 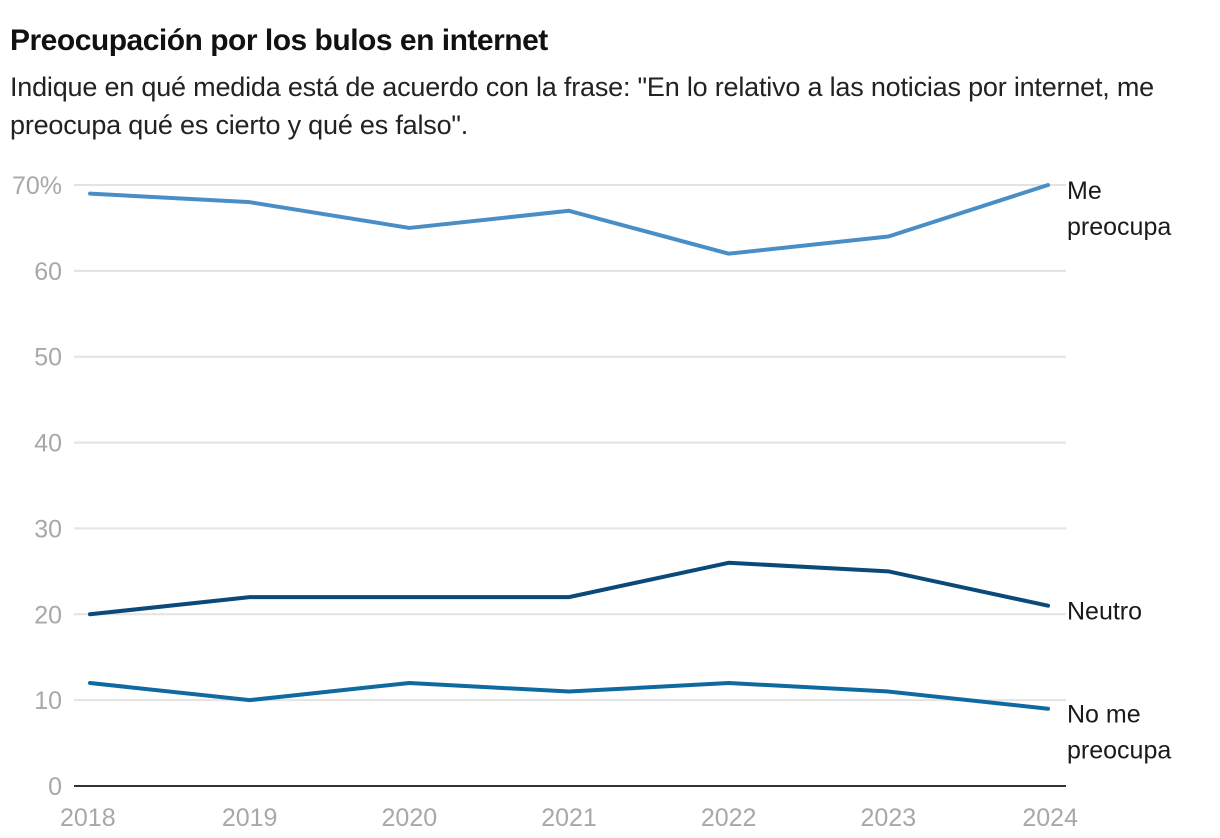 I want to click on series-label-neutro: Neutro, so click(x=1104, y=612).